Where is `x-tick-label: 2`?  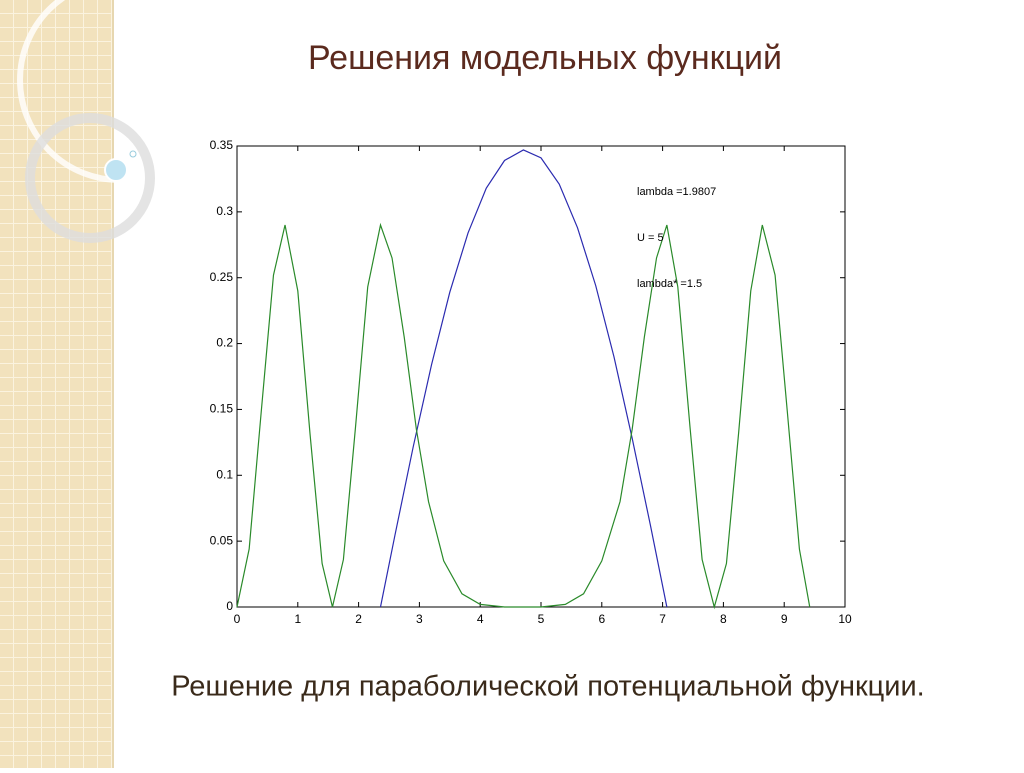 x-tick-label: 2 is located at coordinates (358, 619).